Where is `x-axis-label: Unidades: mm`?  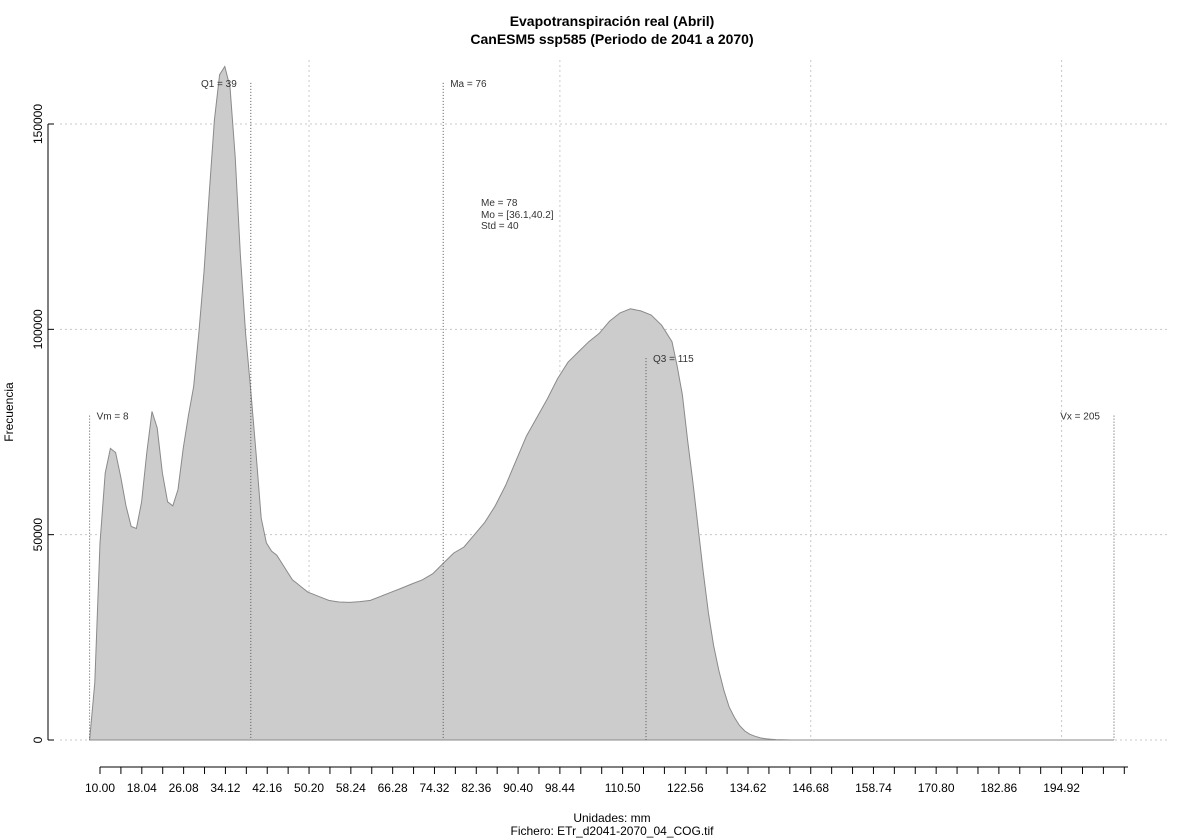 x-axis-label: Unidades: mm is located at coordinates (611, 818).